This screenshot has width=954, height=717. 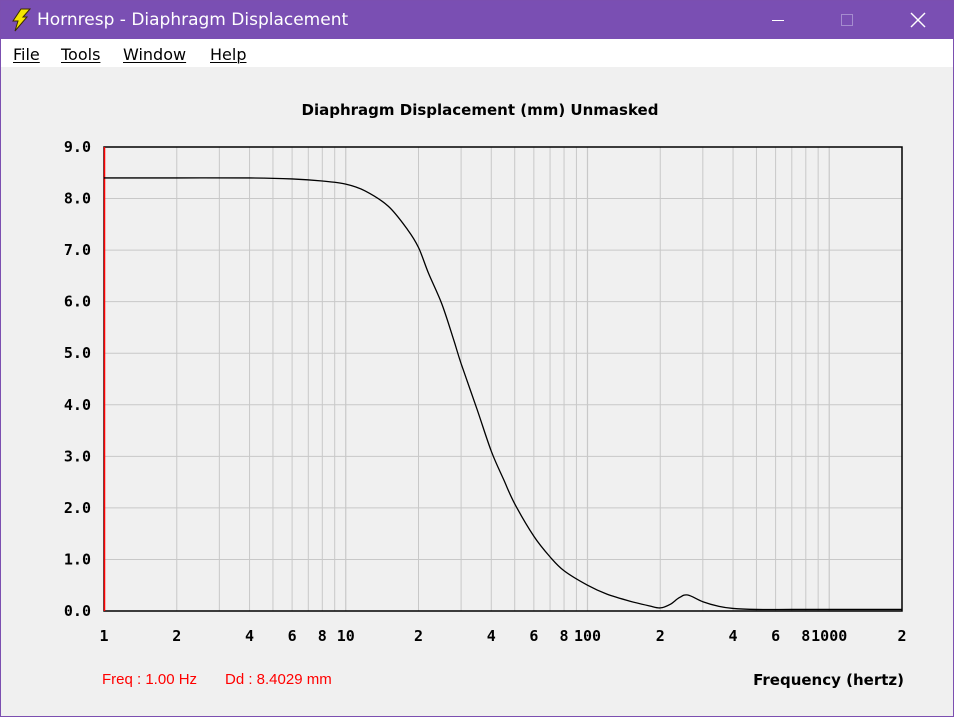 I want to click on maximize-button, so click(x=850, y=20).